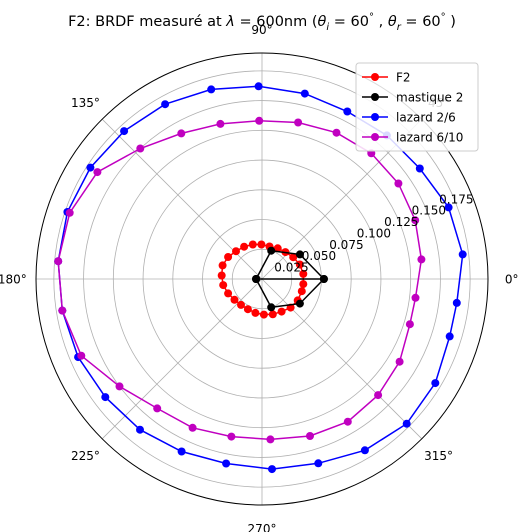 The width and height of the screenshot is (523, 532). I want to click on legend-label: mastique 2, so click(429, 98).